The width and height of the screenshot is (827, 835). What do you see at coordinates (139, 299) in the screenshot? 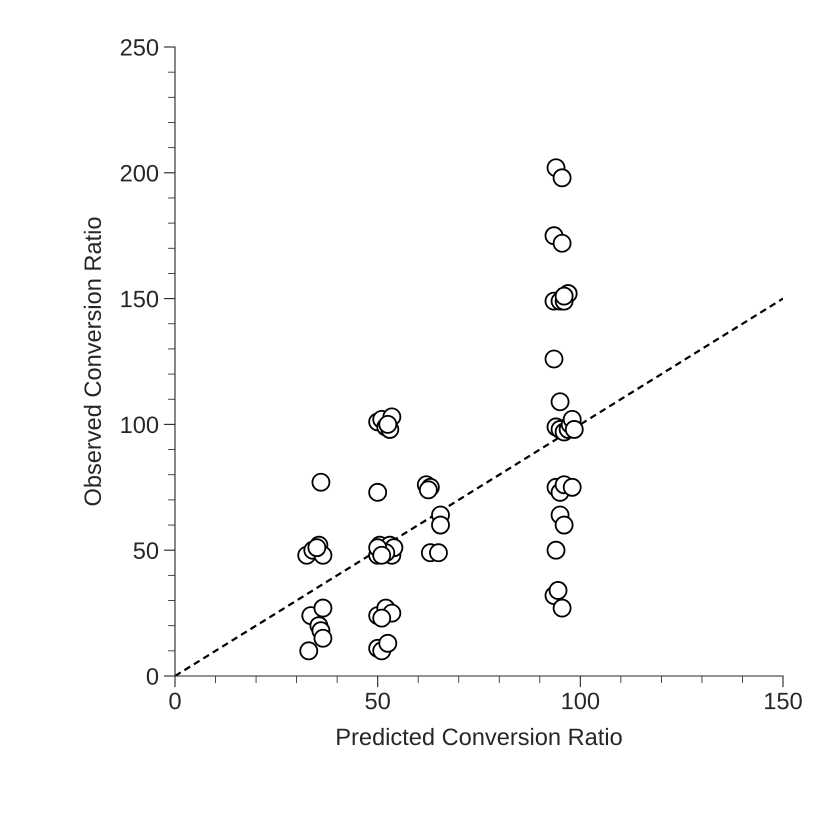
I see `y-tick-label: 150` at bounding box center [139, 299].